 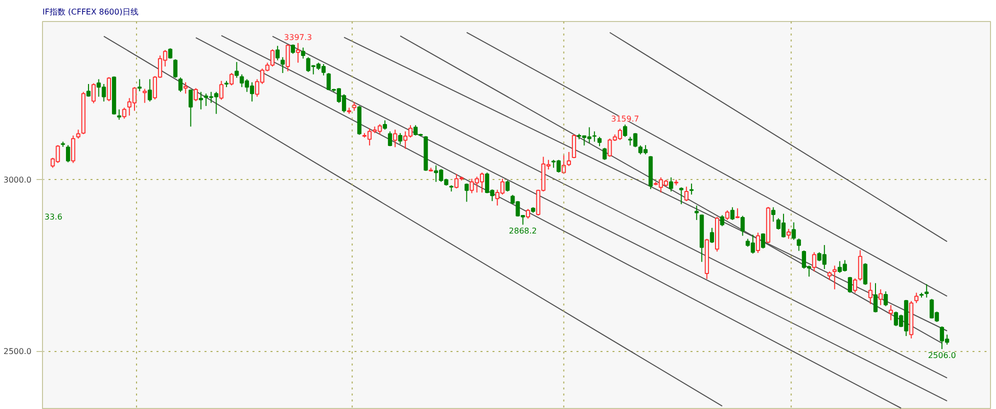 I want to click on annotation: 2868.2, so click(x=522, y=231).